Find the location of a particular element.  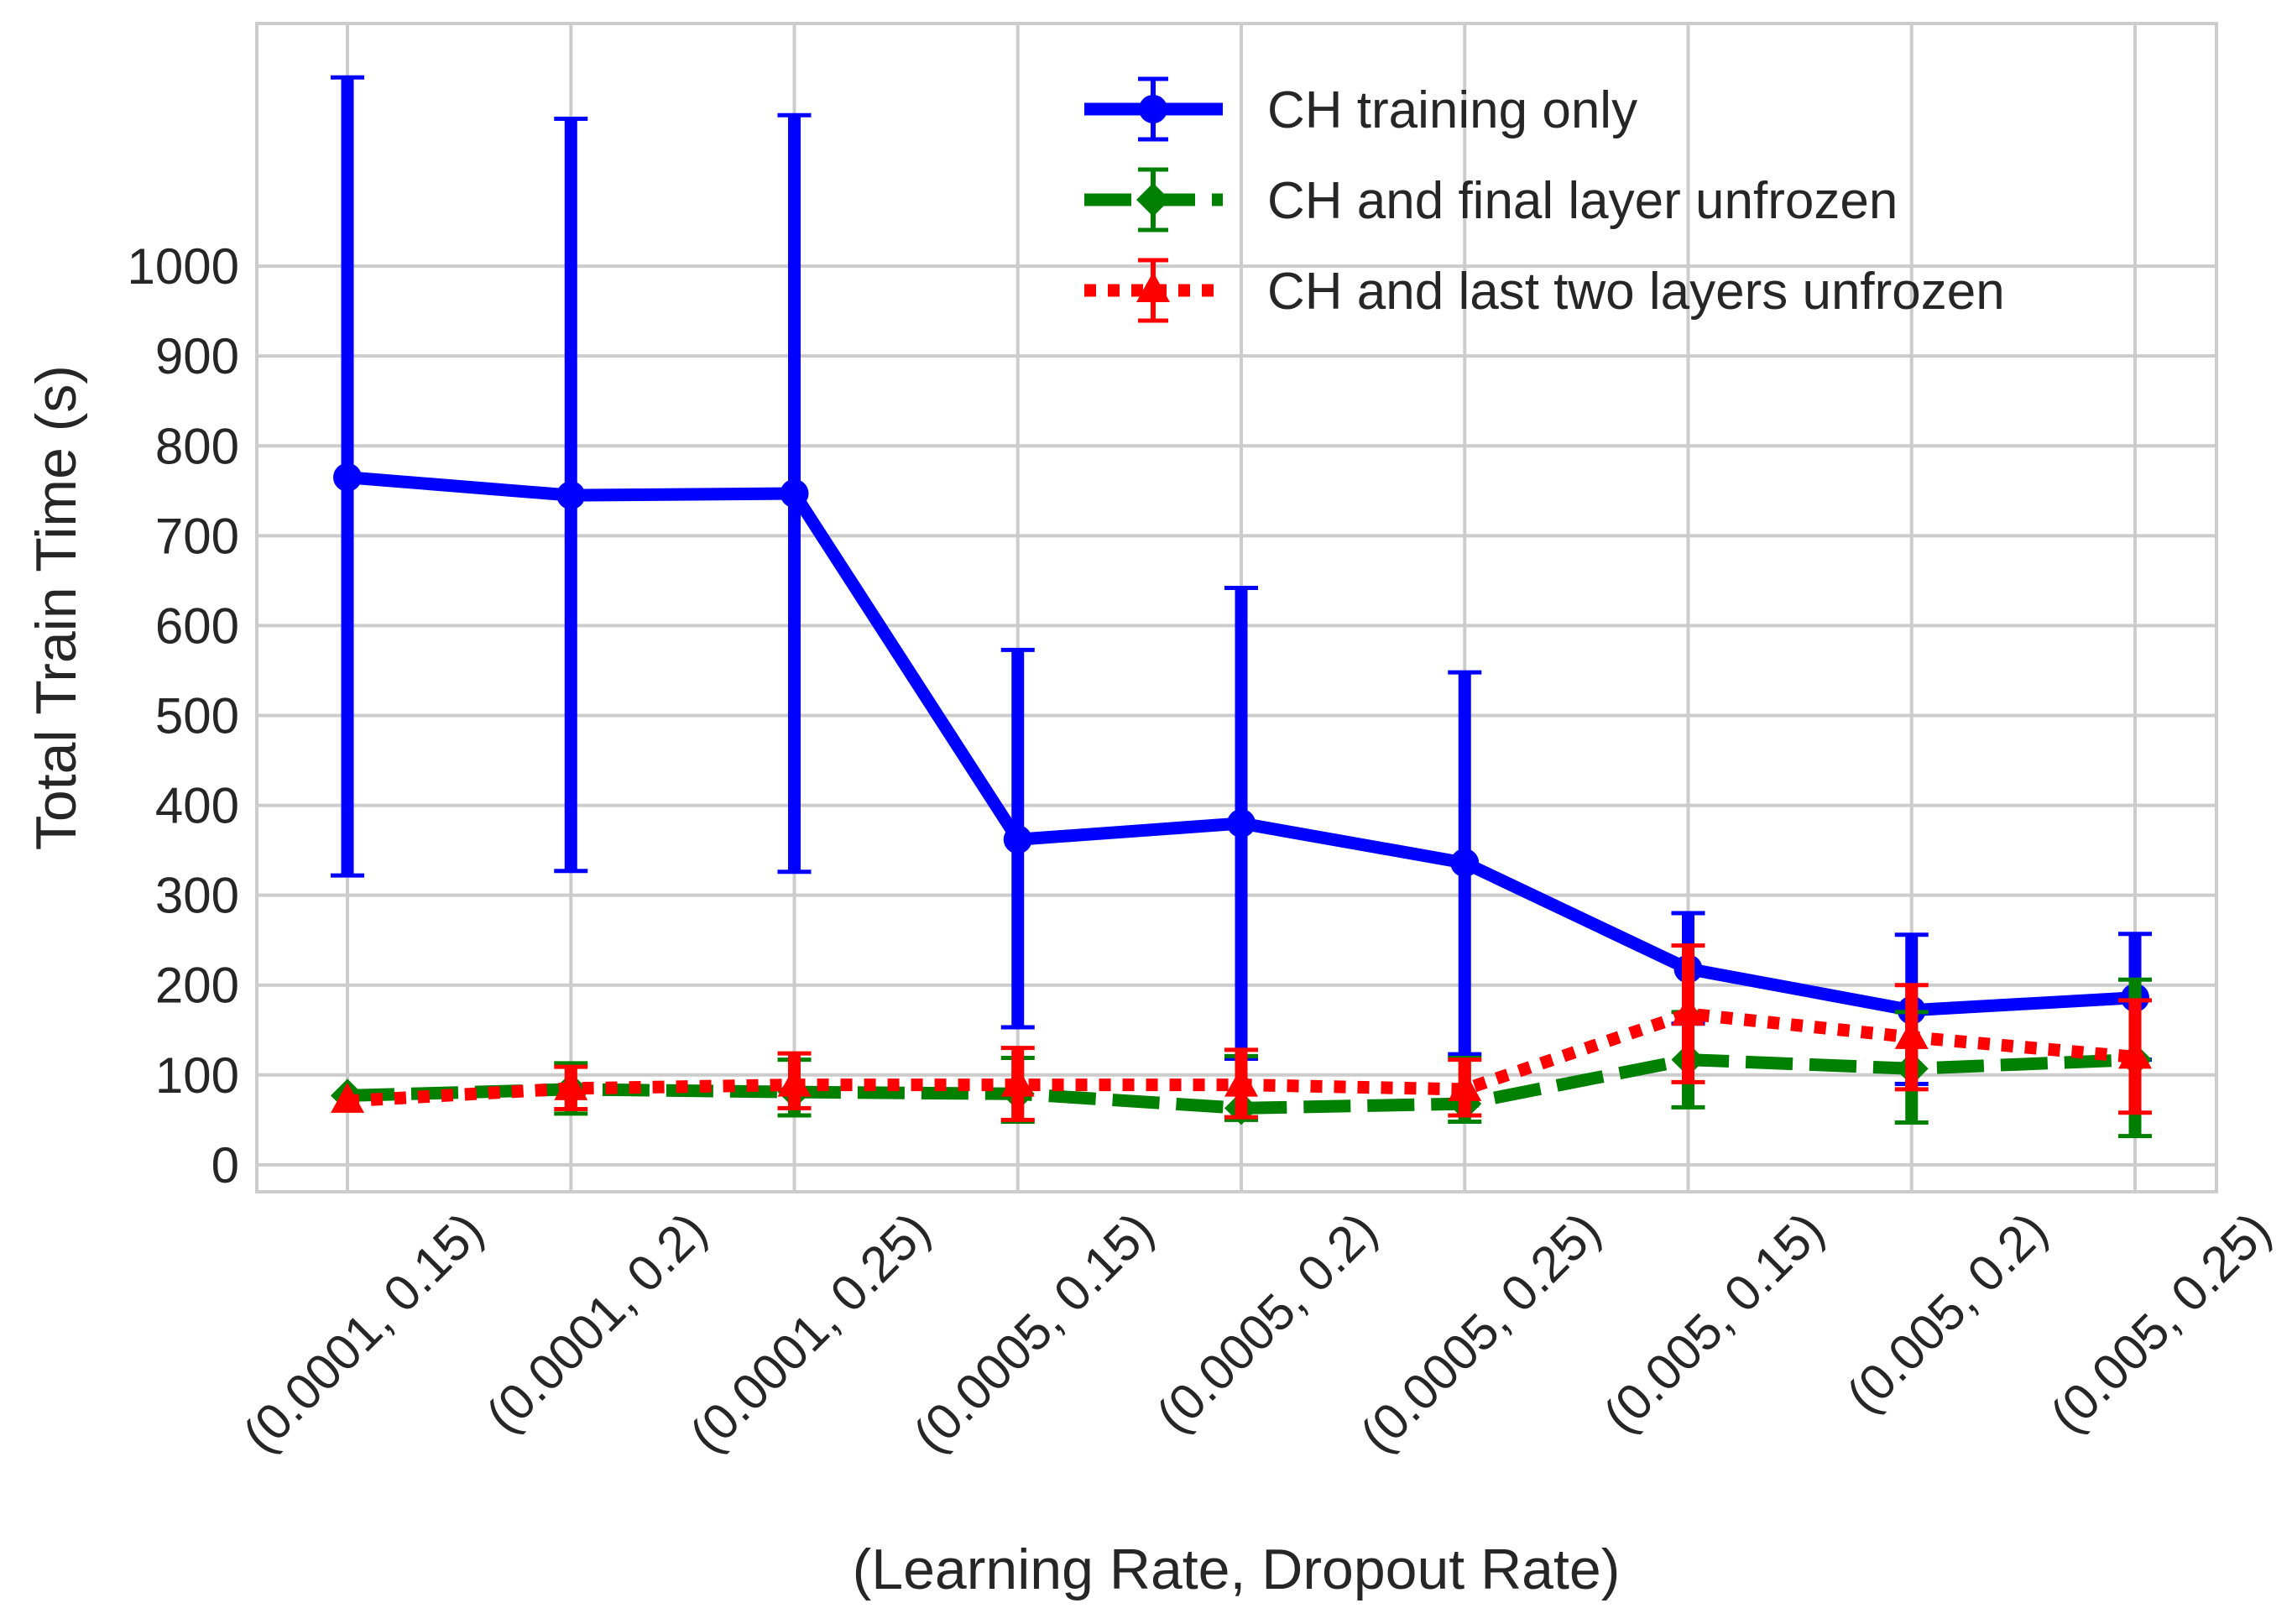

y-axis-label: Total Train Time (s) is located at coordinates (56, 607).